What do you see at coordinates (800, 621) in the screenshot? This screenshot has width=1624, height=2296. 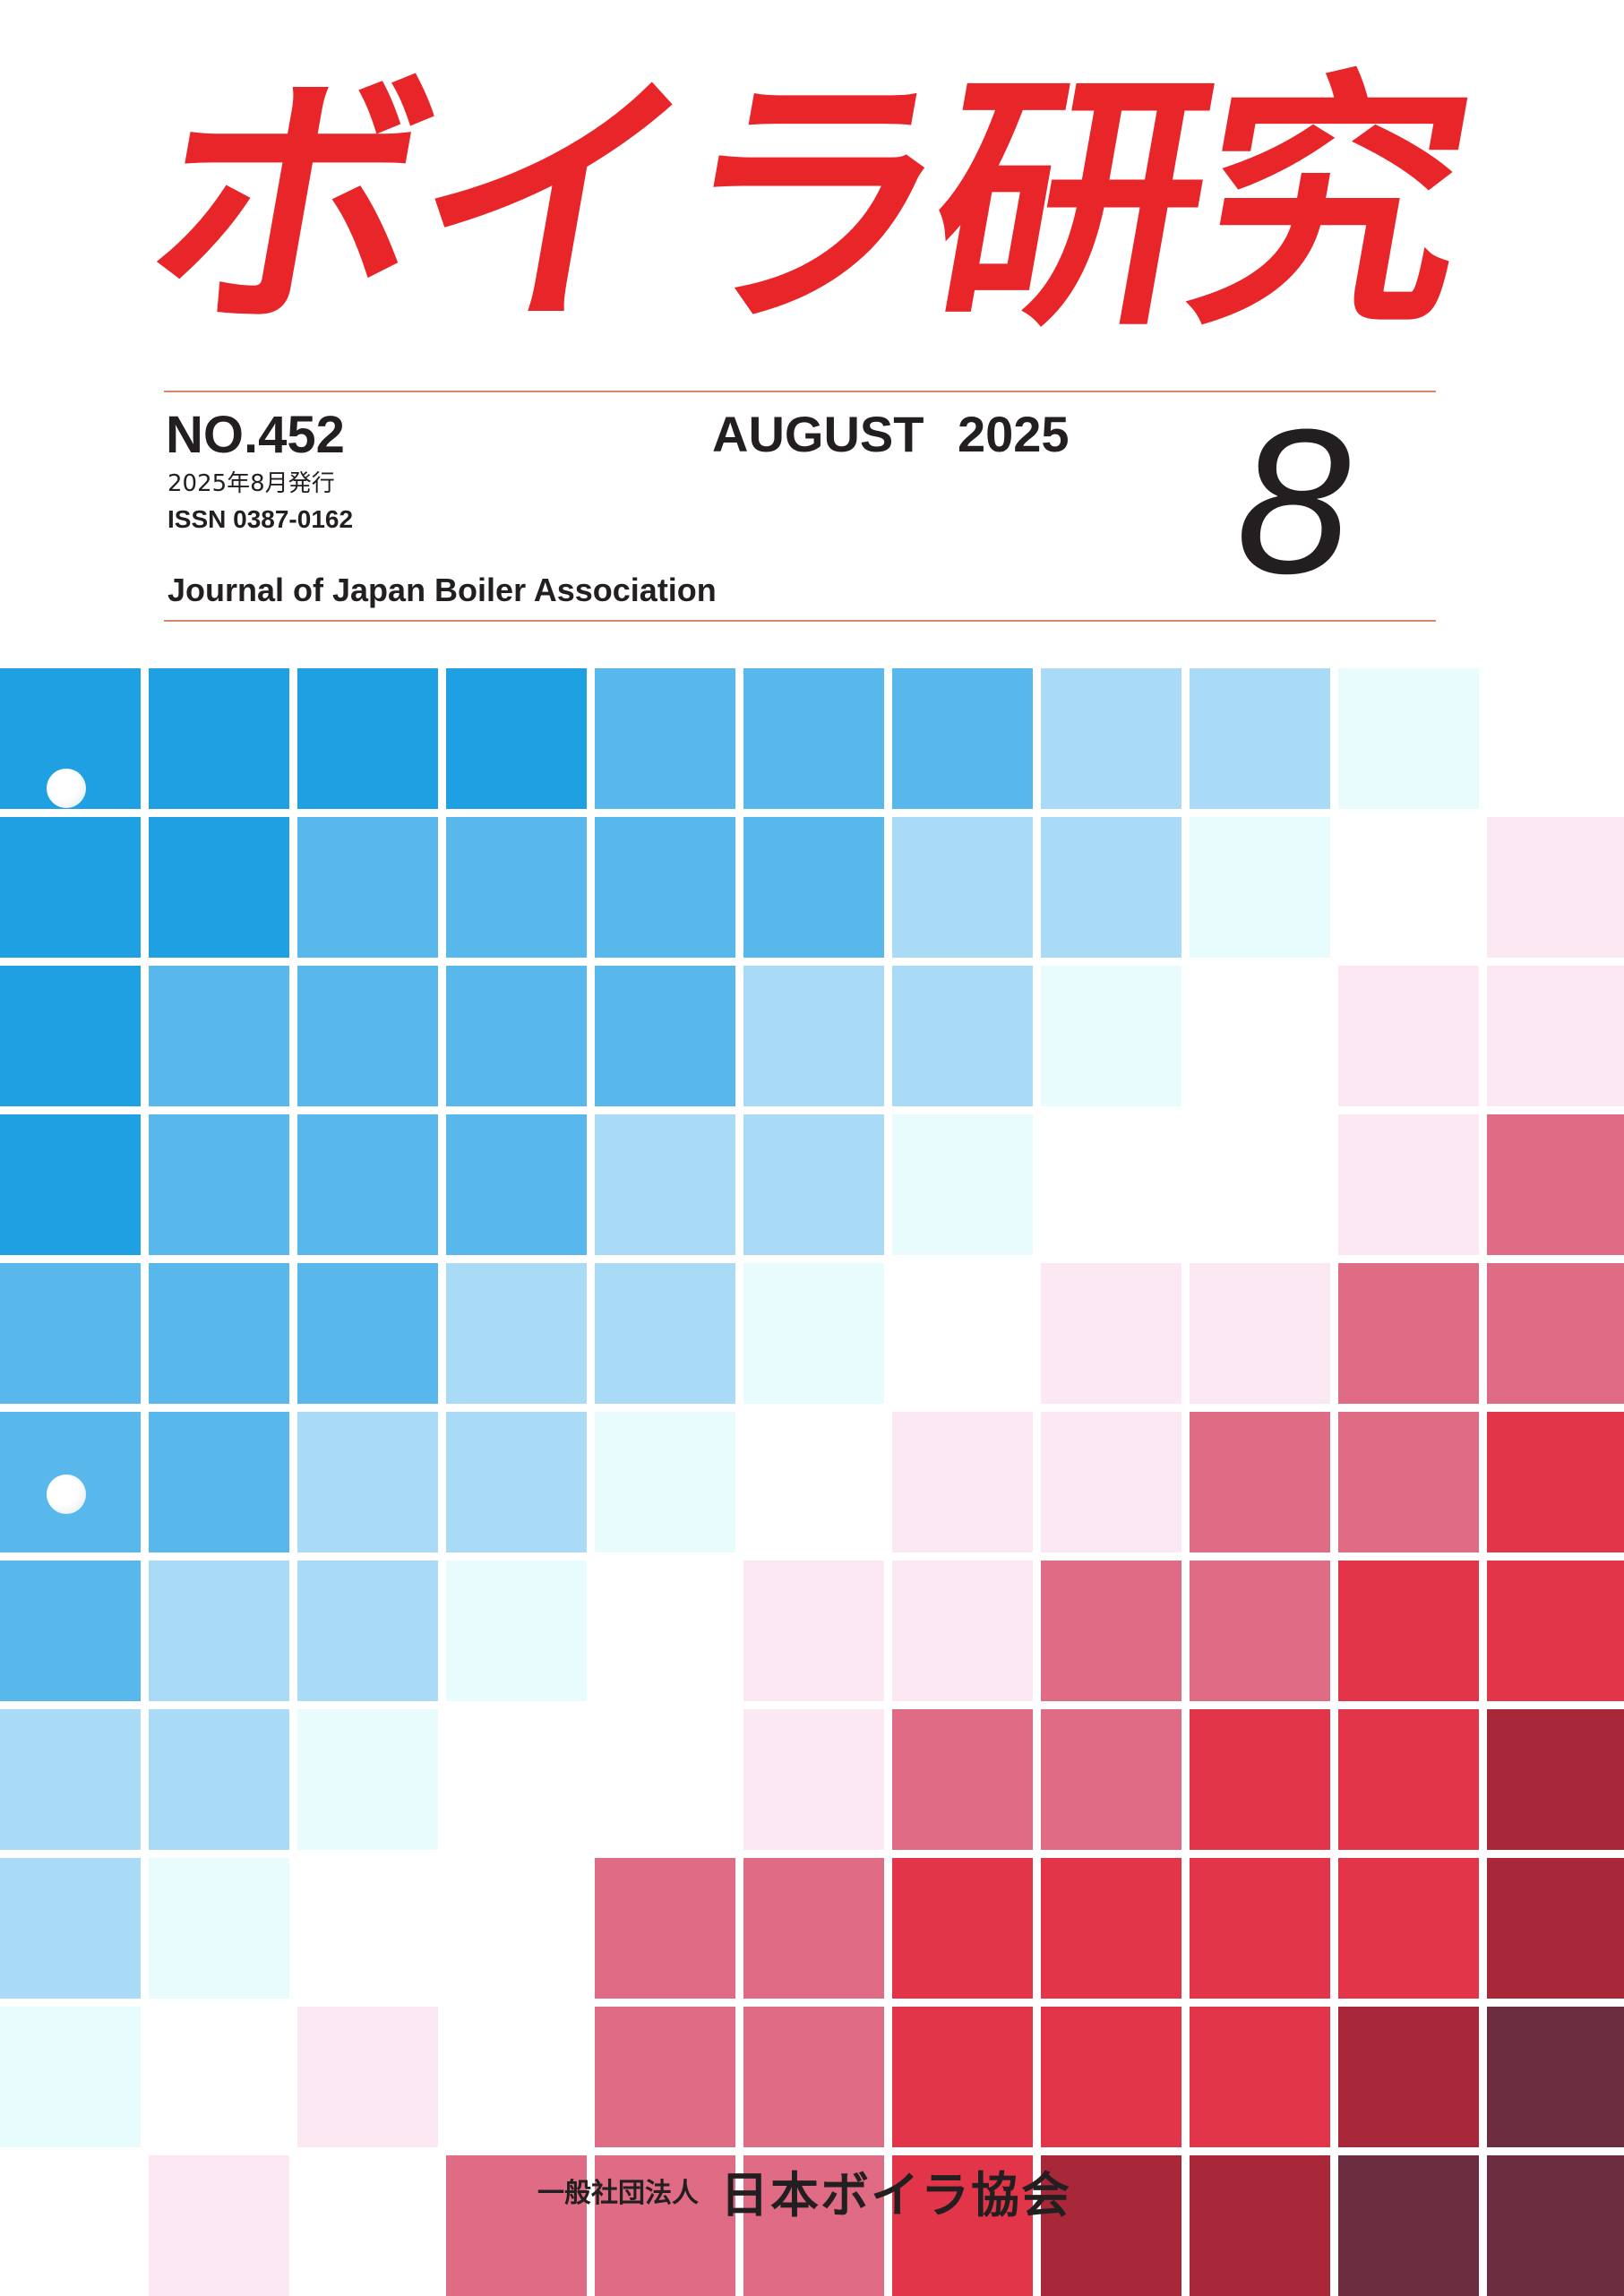 I see `bottom-divider` at bounding box center [800, 621].